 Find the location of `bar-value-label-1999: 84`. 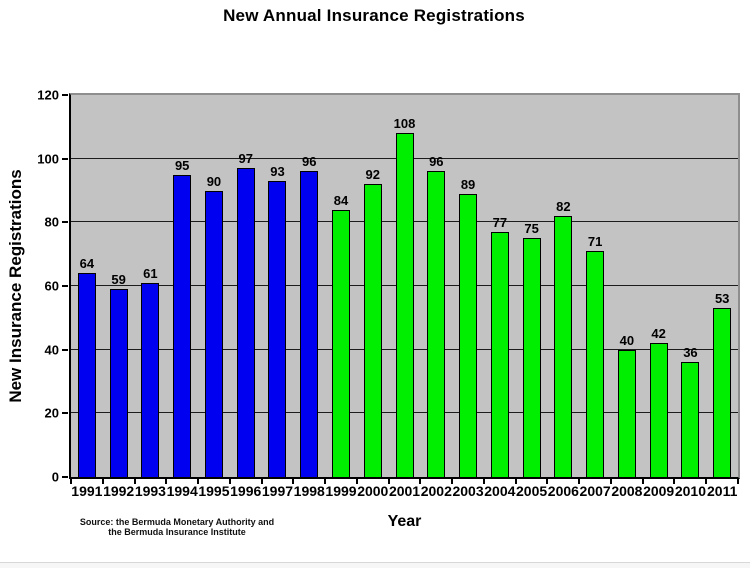

bar-value-label-1999: 84 is located at coordinates (341, 200).